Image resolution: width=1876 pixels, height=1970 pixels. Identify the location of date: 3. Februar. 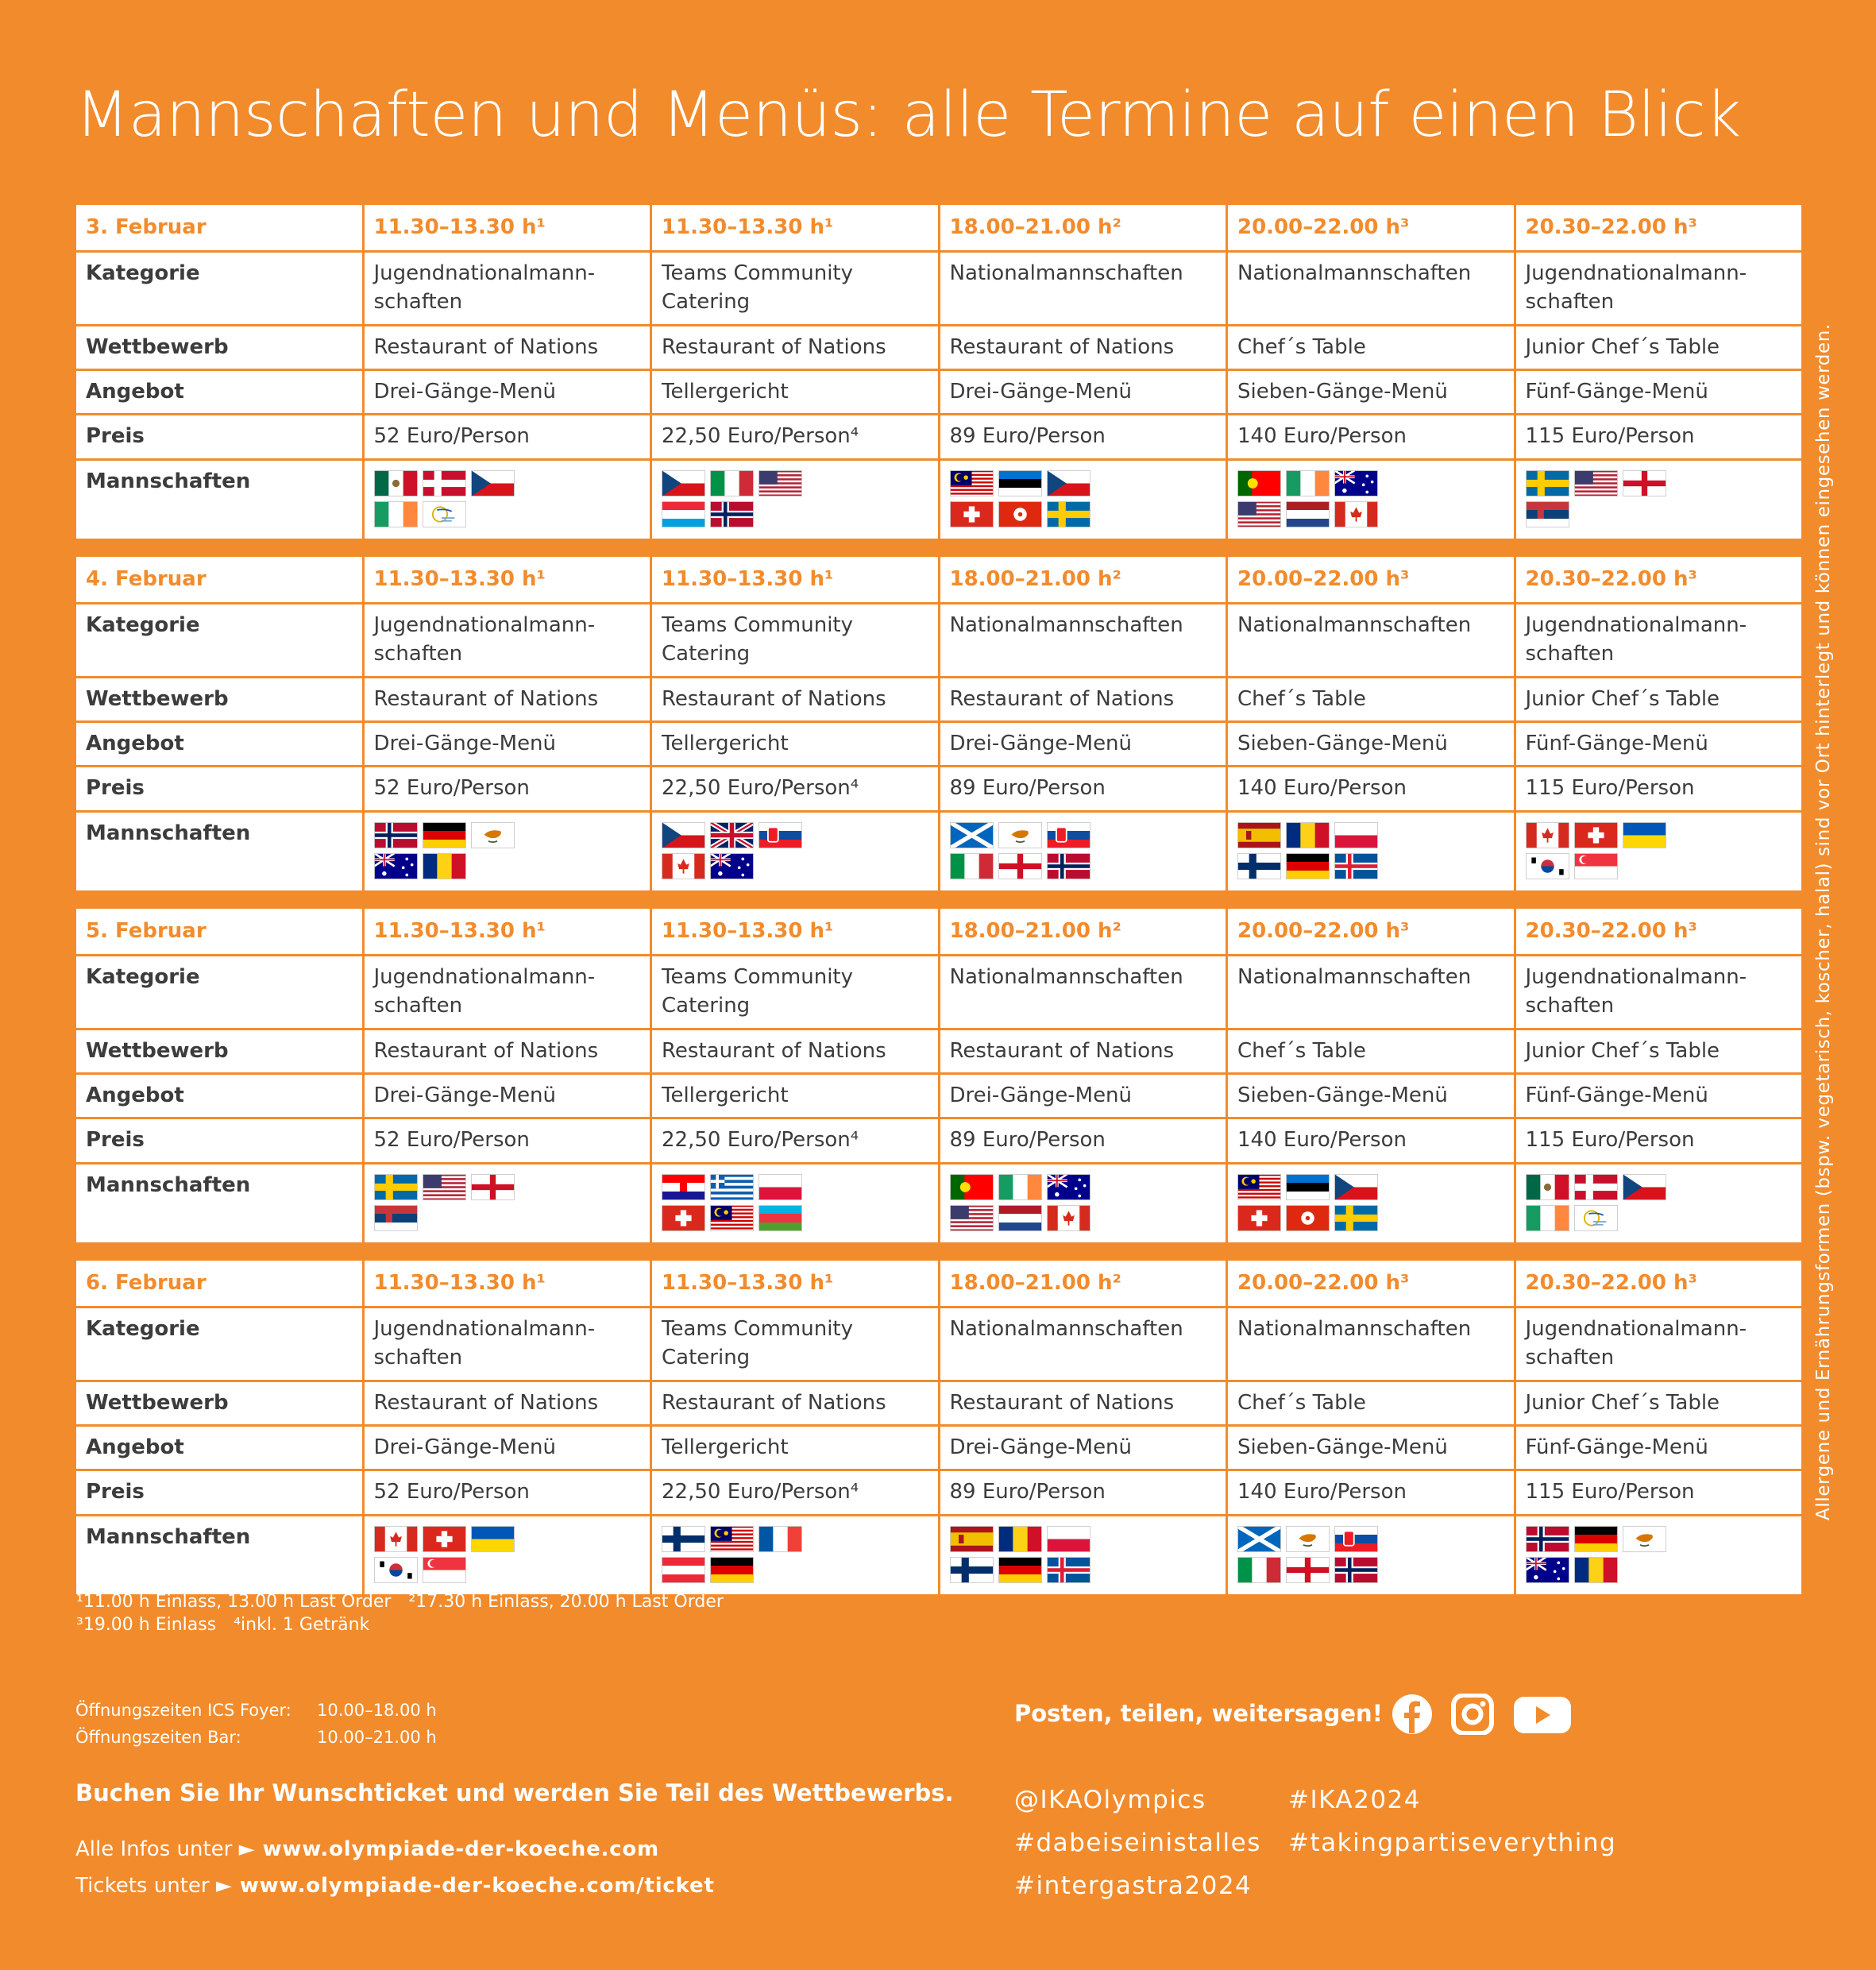
(219, 227).